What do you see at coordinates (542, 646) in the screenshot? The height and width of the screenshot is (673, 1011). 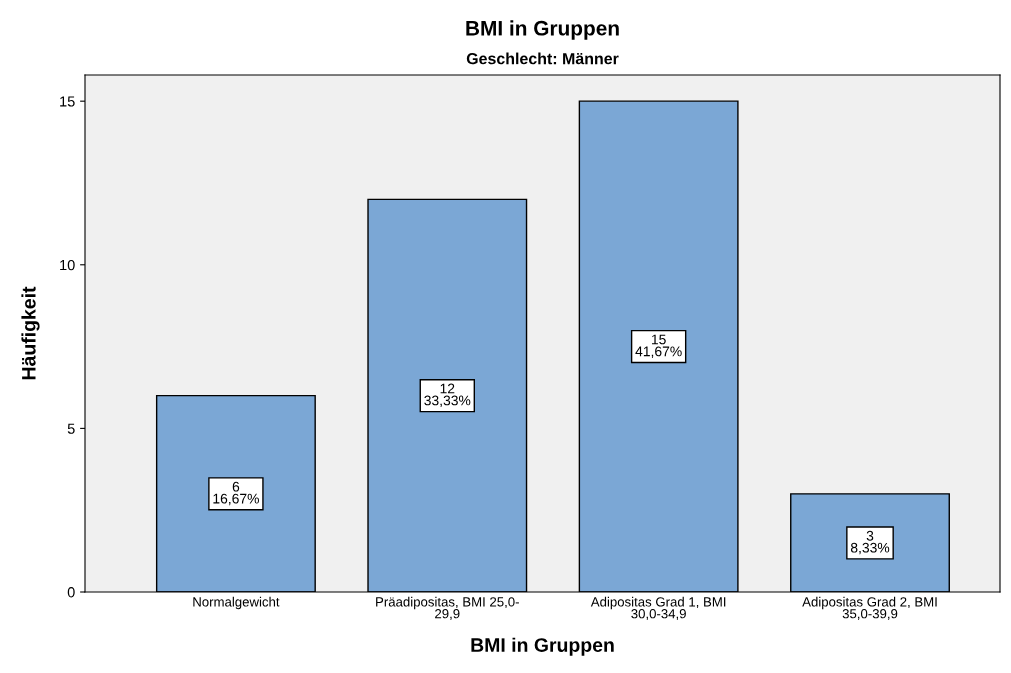 I see `x-axis-title: BMI in Gruppen` at bounding box center [542, 646].